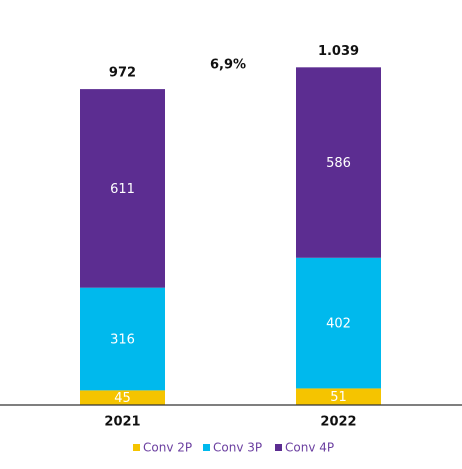 This screenshot has width=462, height=469. What do you see at coordinates (309, 448) in the screenshot?
I see `legend-label: Conv 4P` at bounding box center [309, 448].